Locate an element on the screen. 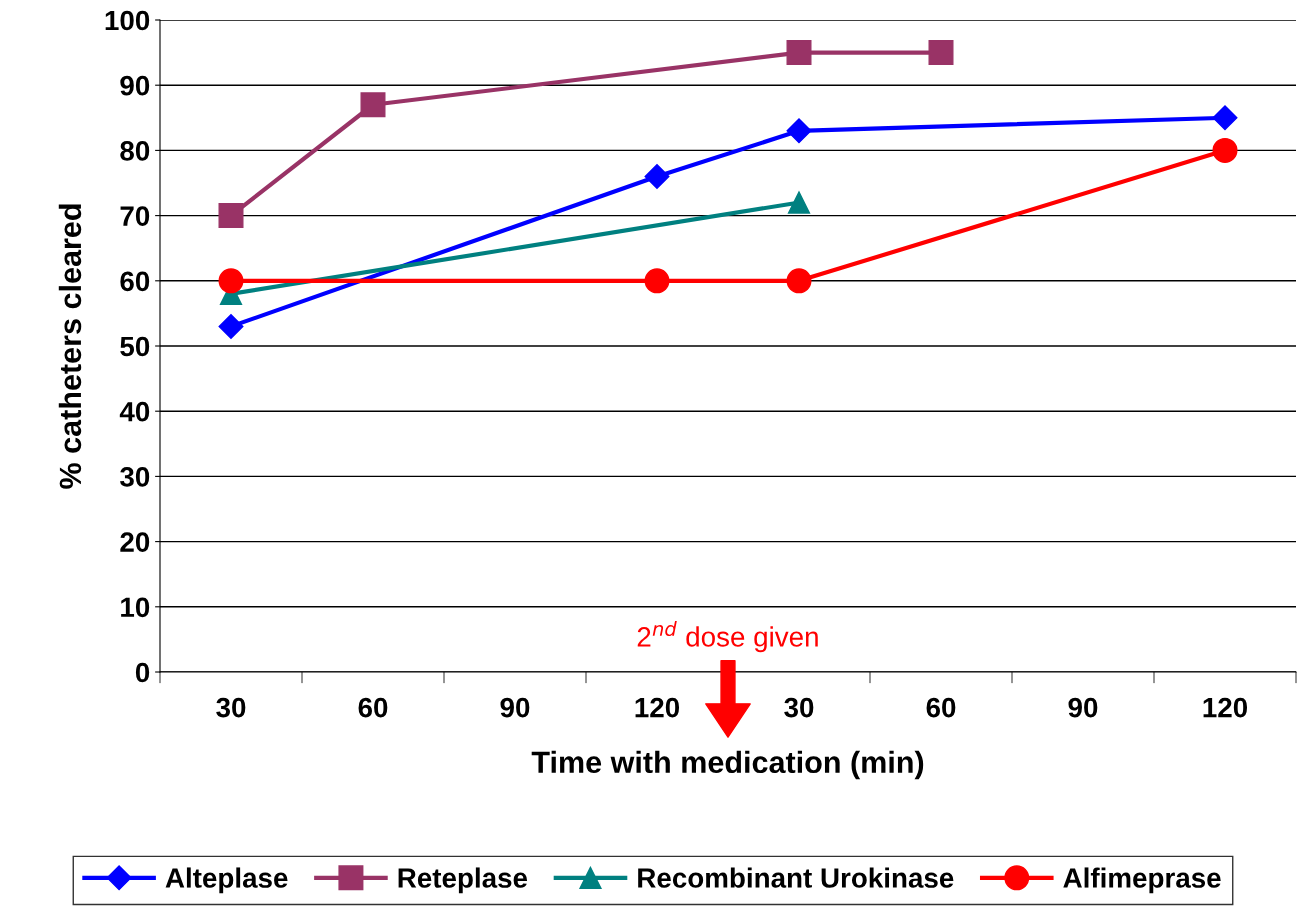 This screenshot has height=910, width=1306. y-tick-label: 100 is located at coordinates (127, 20).